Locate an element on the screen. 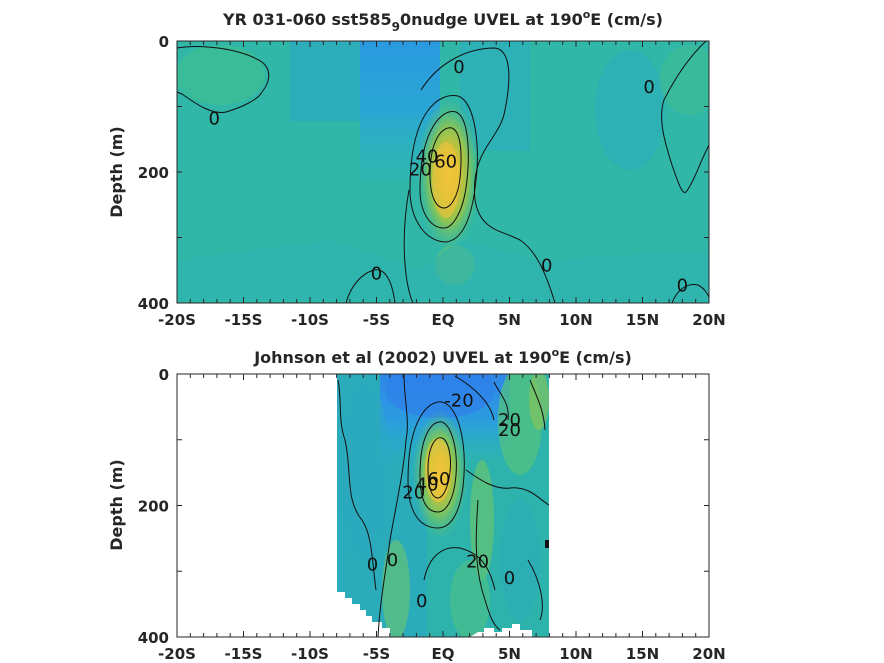 Image resolution: width=884 pixels, height=663 pixels. heatmap-field is located at coordinates (443, 505).